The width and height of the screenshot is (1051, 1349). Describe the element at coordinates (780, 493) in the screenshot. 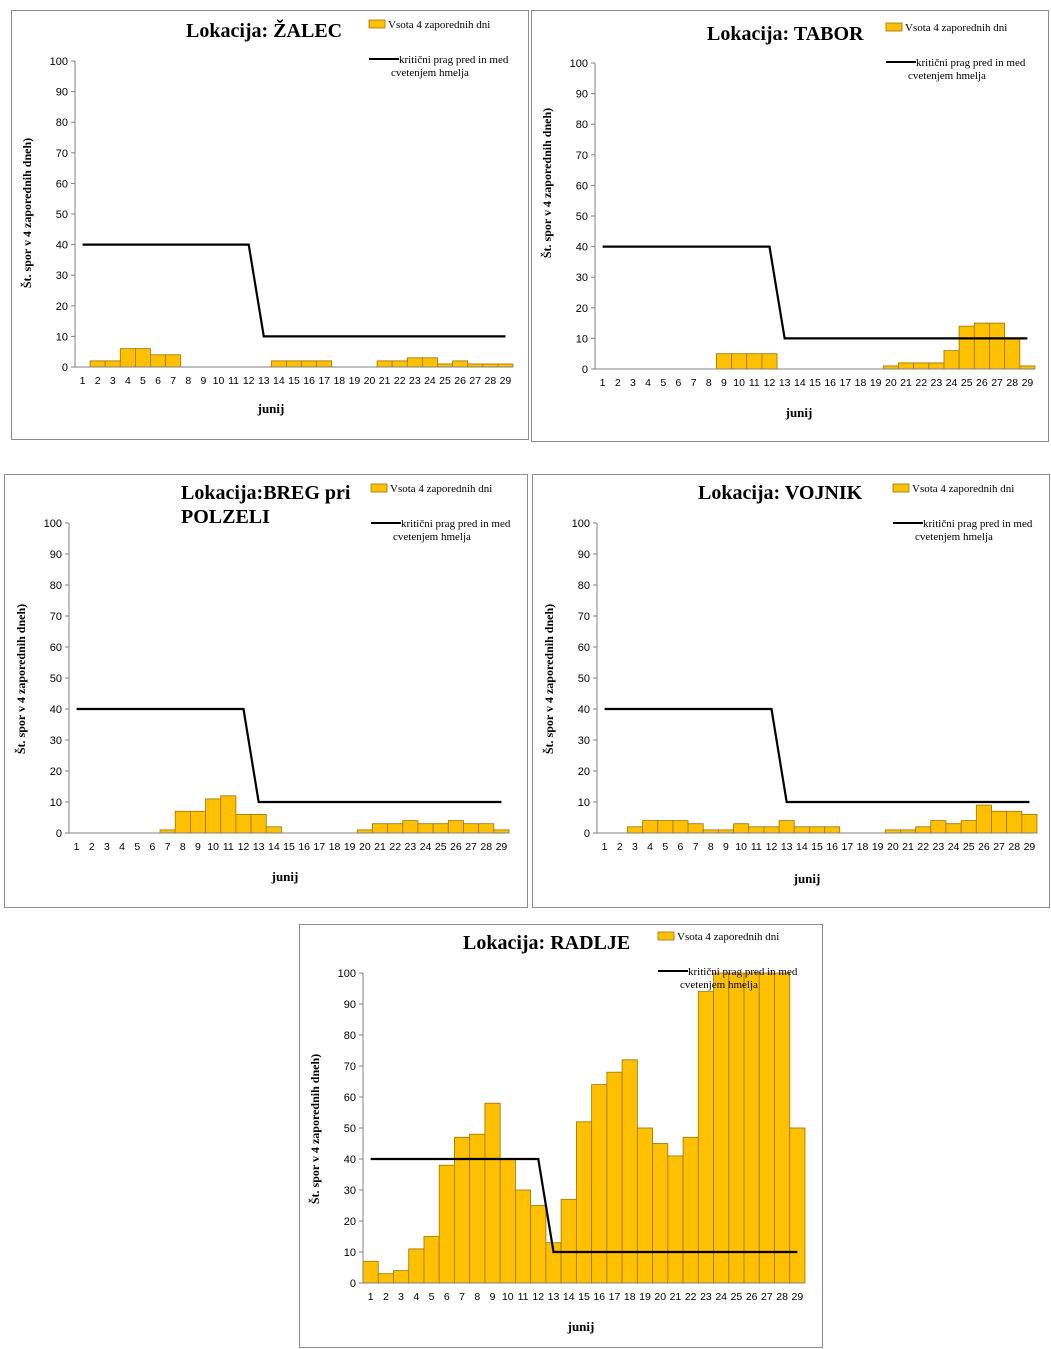

I see `chart-title: Lokacija: VOJNIK` at that location.